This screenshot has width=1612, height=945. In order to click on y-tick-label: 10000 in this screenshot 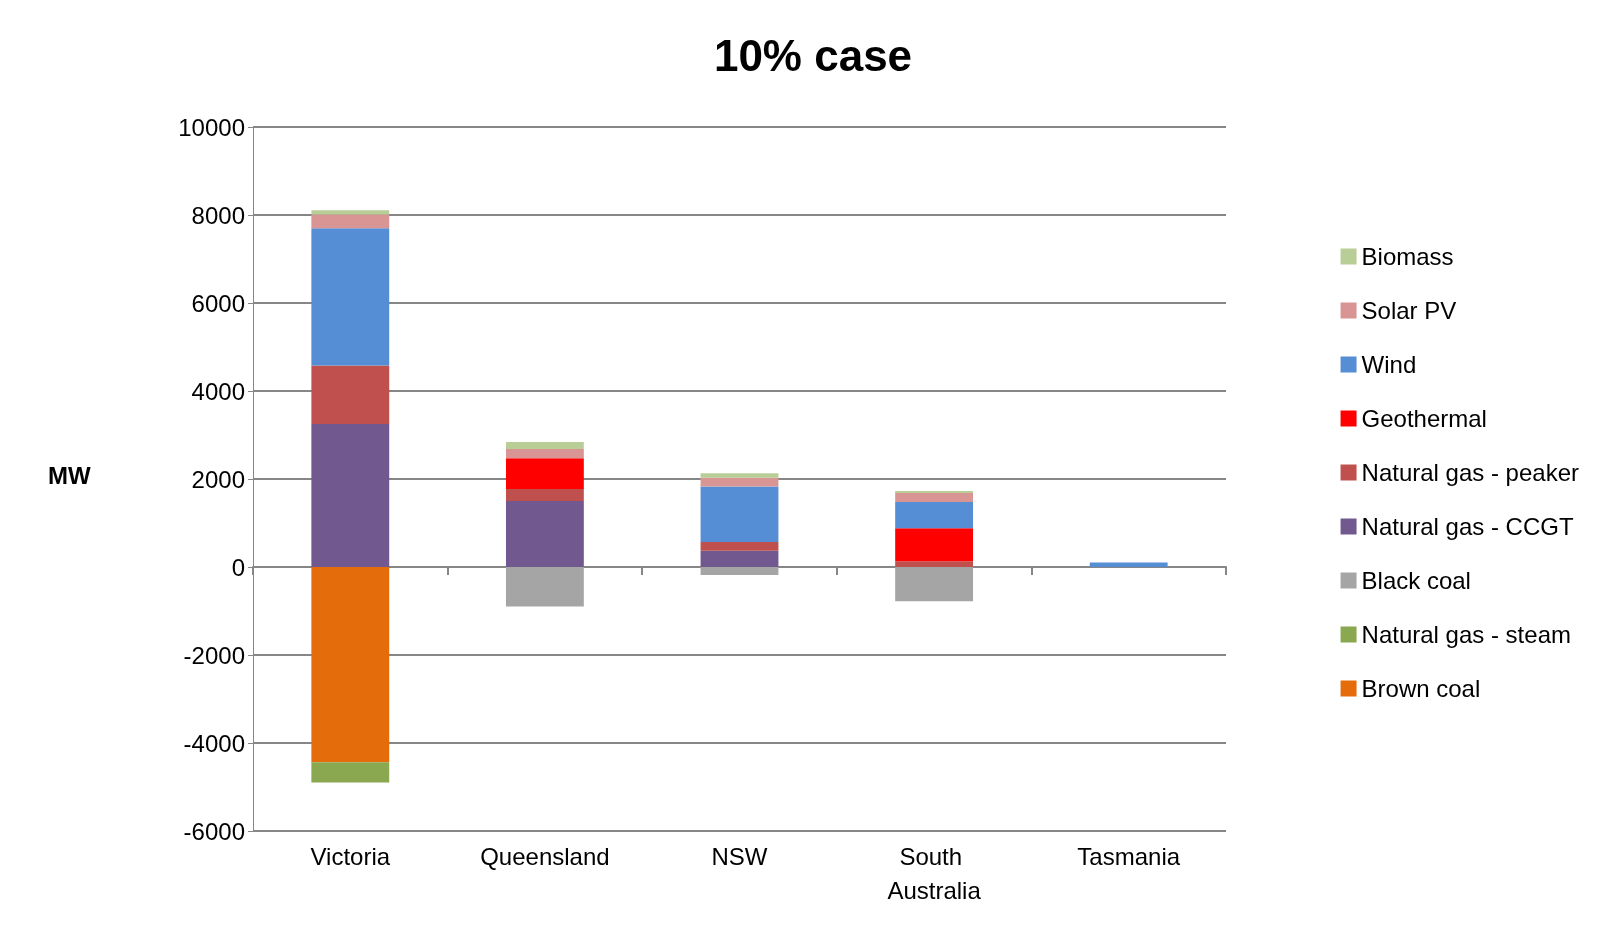, I will do `click(211, 127)`.